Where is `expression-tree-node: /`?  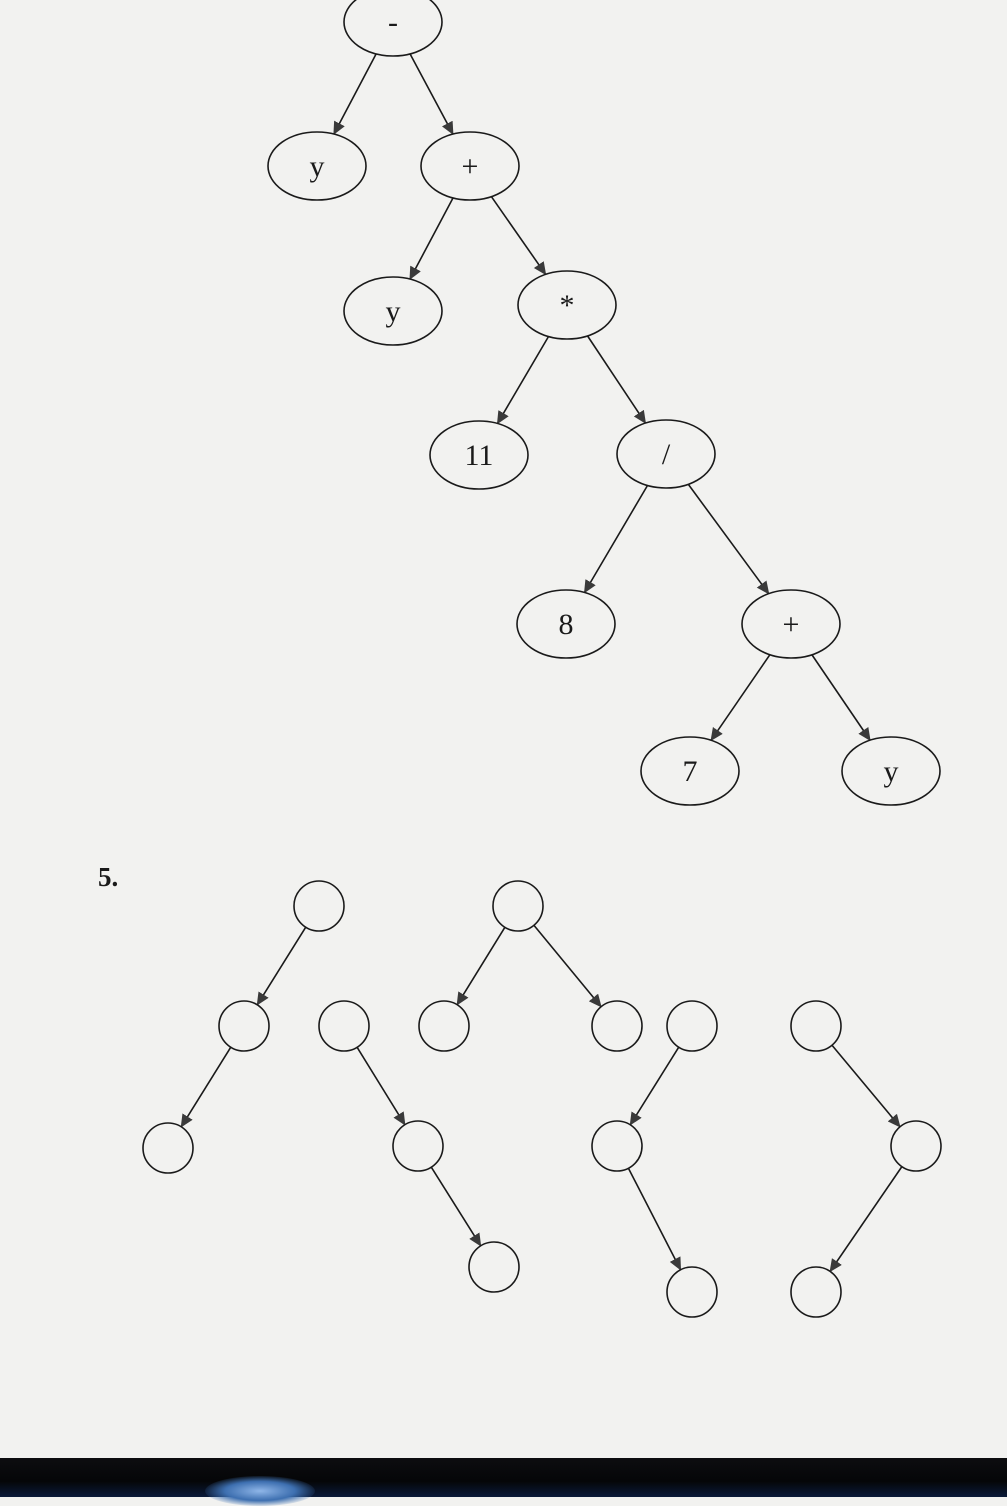 expression-tree-node: / is located at coordinates (666, 454).